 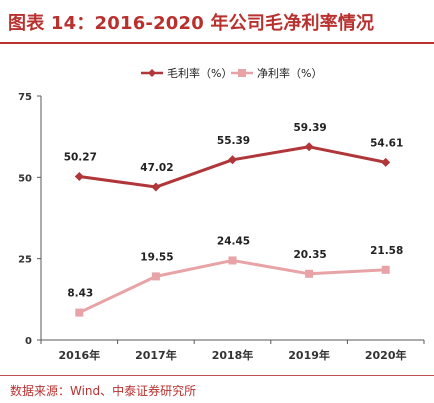 I want to click on y-tick-label: 50, so click(x=25, y=178).